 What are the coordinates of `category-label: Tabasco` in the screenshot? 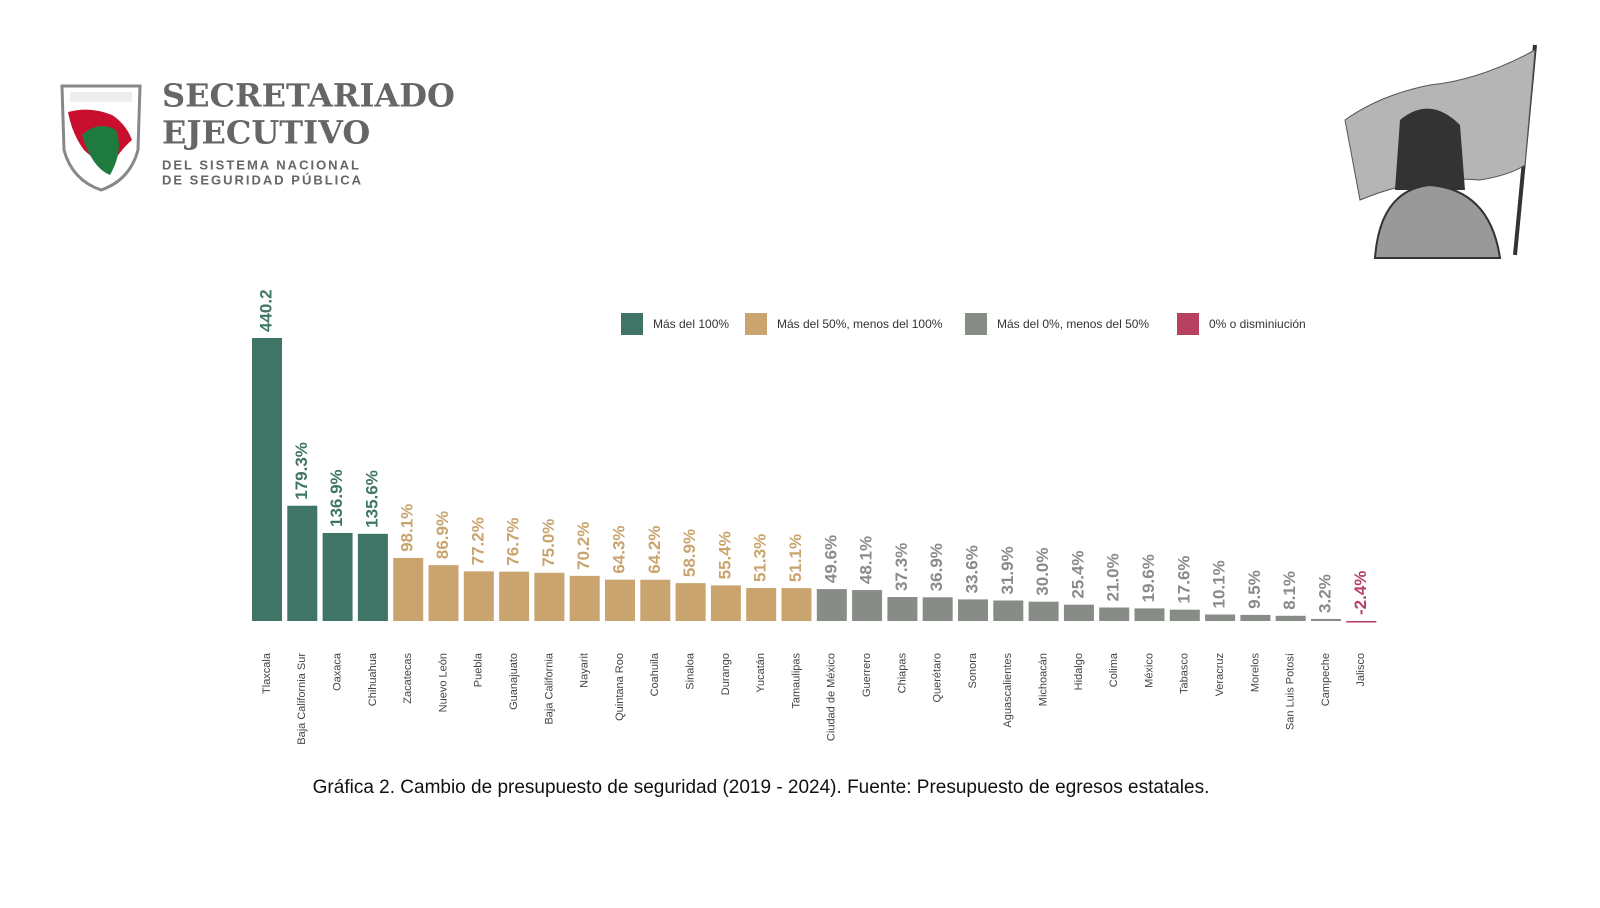 It's located at (1185, 673).